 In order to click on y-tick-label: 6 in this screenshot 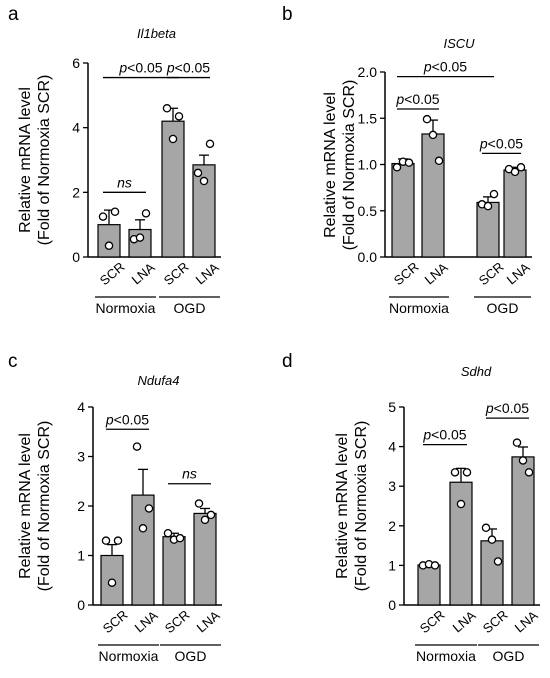, I will do `click(76, 63)`.